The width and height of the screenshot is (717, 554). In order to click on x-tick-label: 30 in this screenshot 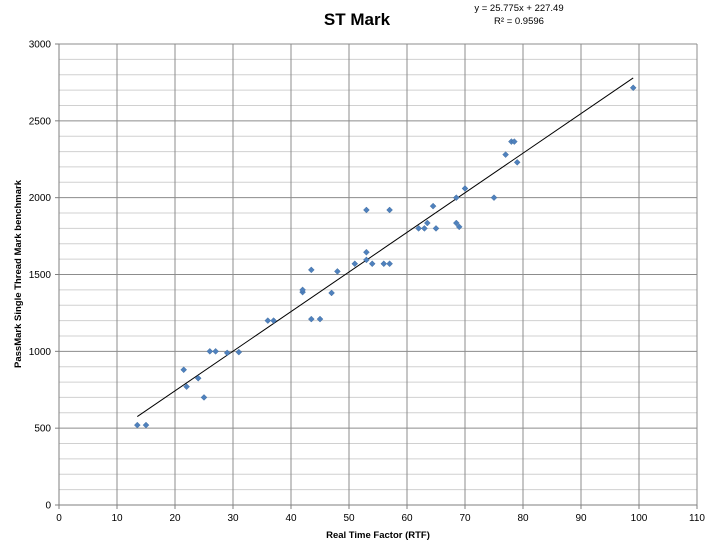, I will do `click(233, 518)`.